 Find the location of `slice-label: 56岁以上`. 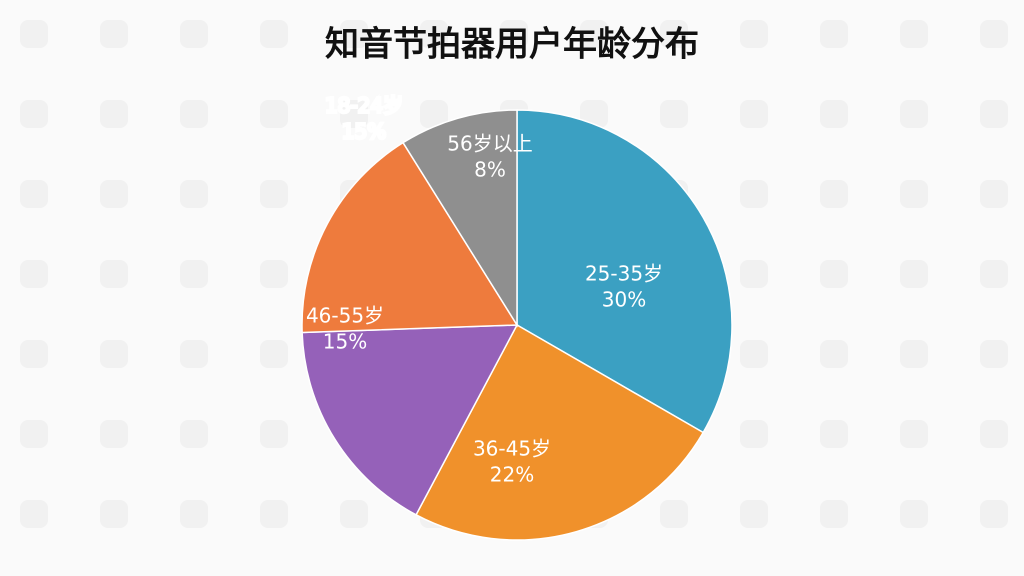

slice-label: 56岁以上 is located at coordinates (489, 144).